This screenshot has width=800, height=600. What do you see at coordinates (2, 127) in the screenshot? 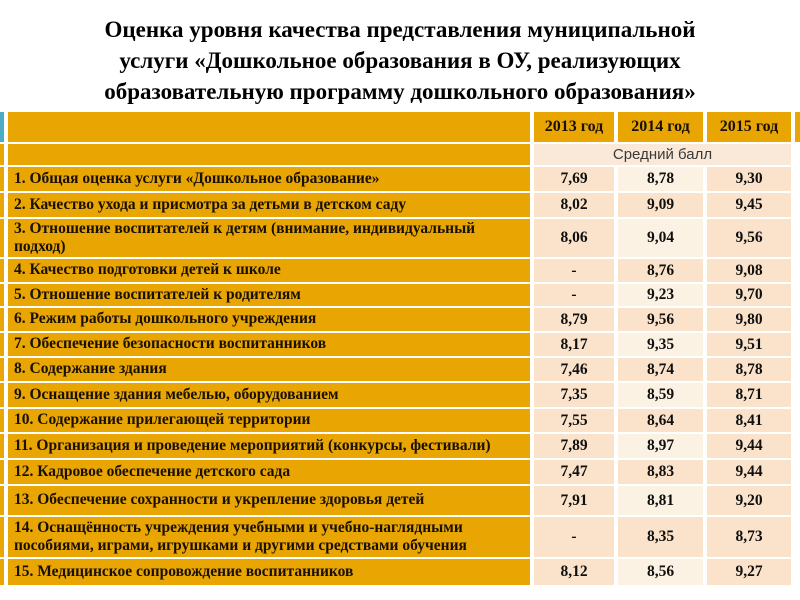
I see `table-corner-cell` at bounding box center [2, 127].